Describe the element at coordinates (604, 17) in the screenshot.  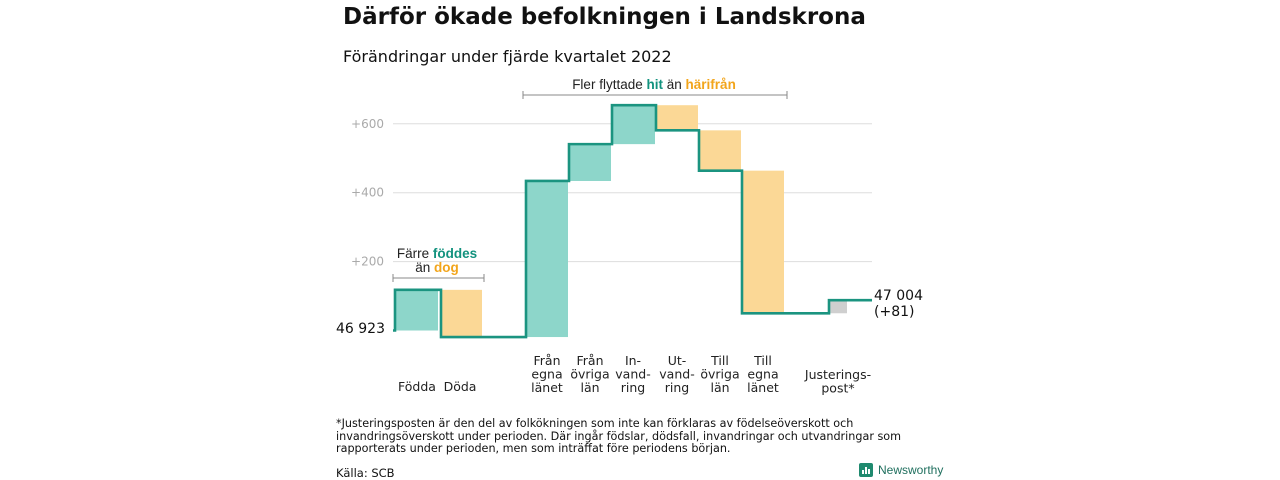
I see `chart-title: Därför ökade befolkningen i Landskrona` at that location.